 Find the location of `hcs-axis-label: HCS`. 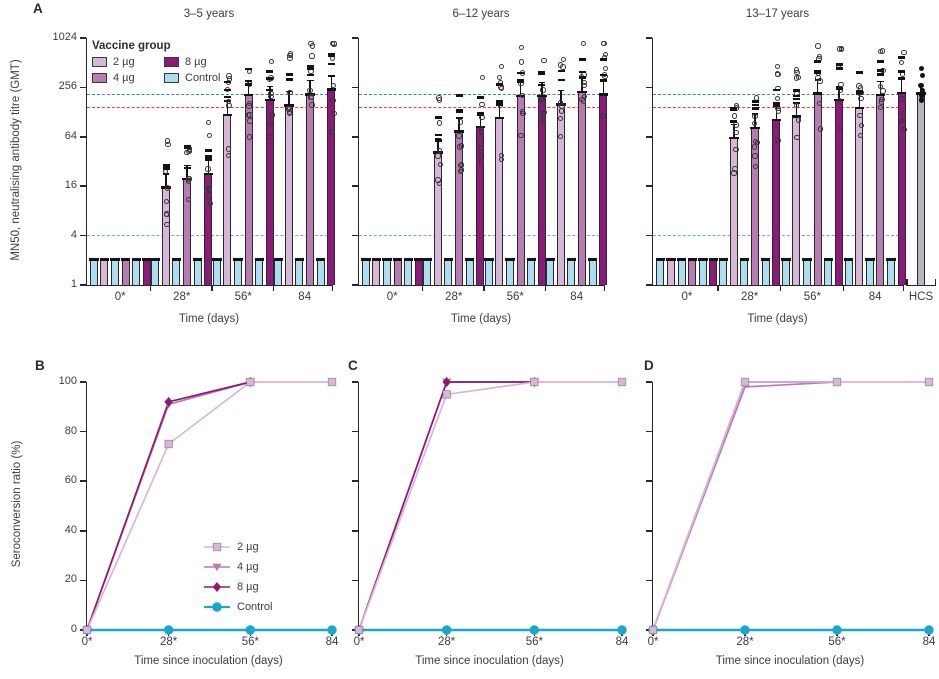

hcs-axis-label: HCS is located at coordinates (921, 297).